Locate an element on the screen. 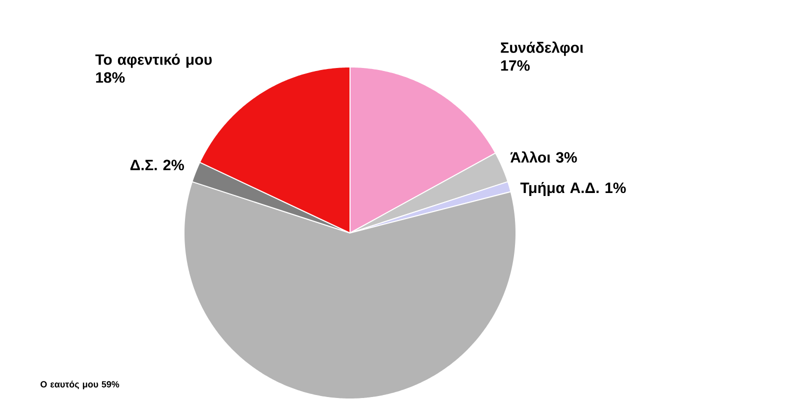  data-label: 2% is located at coordinates (173, 165).